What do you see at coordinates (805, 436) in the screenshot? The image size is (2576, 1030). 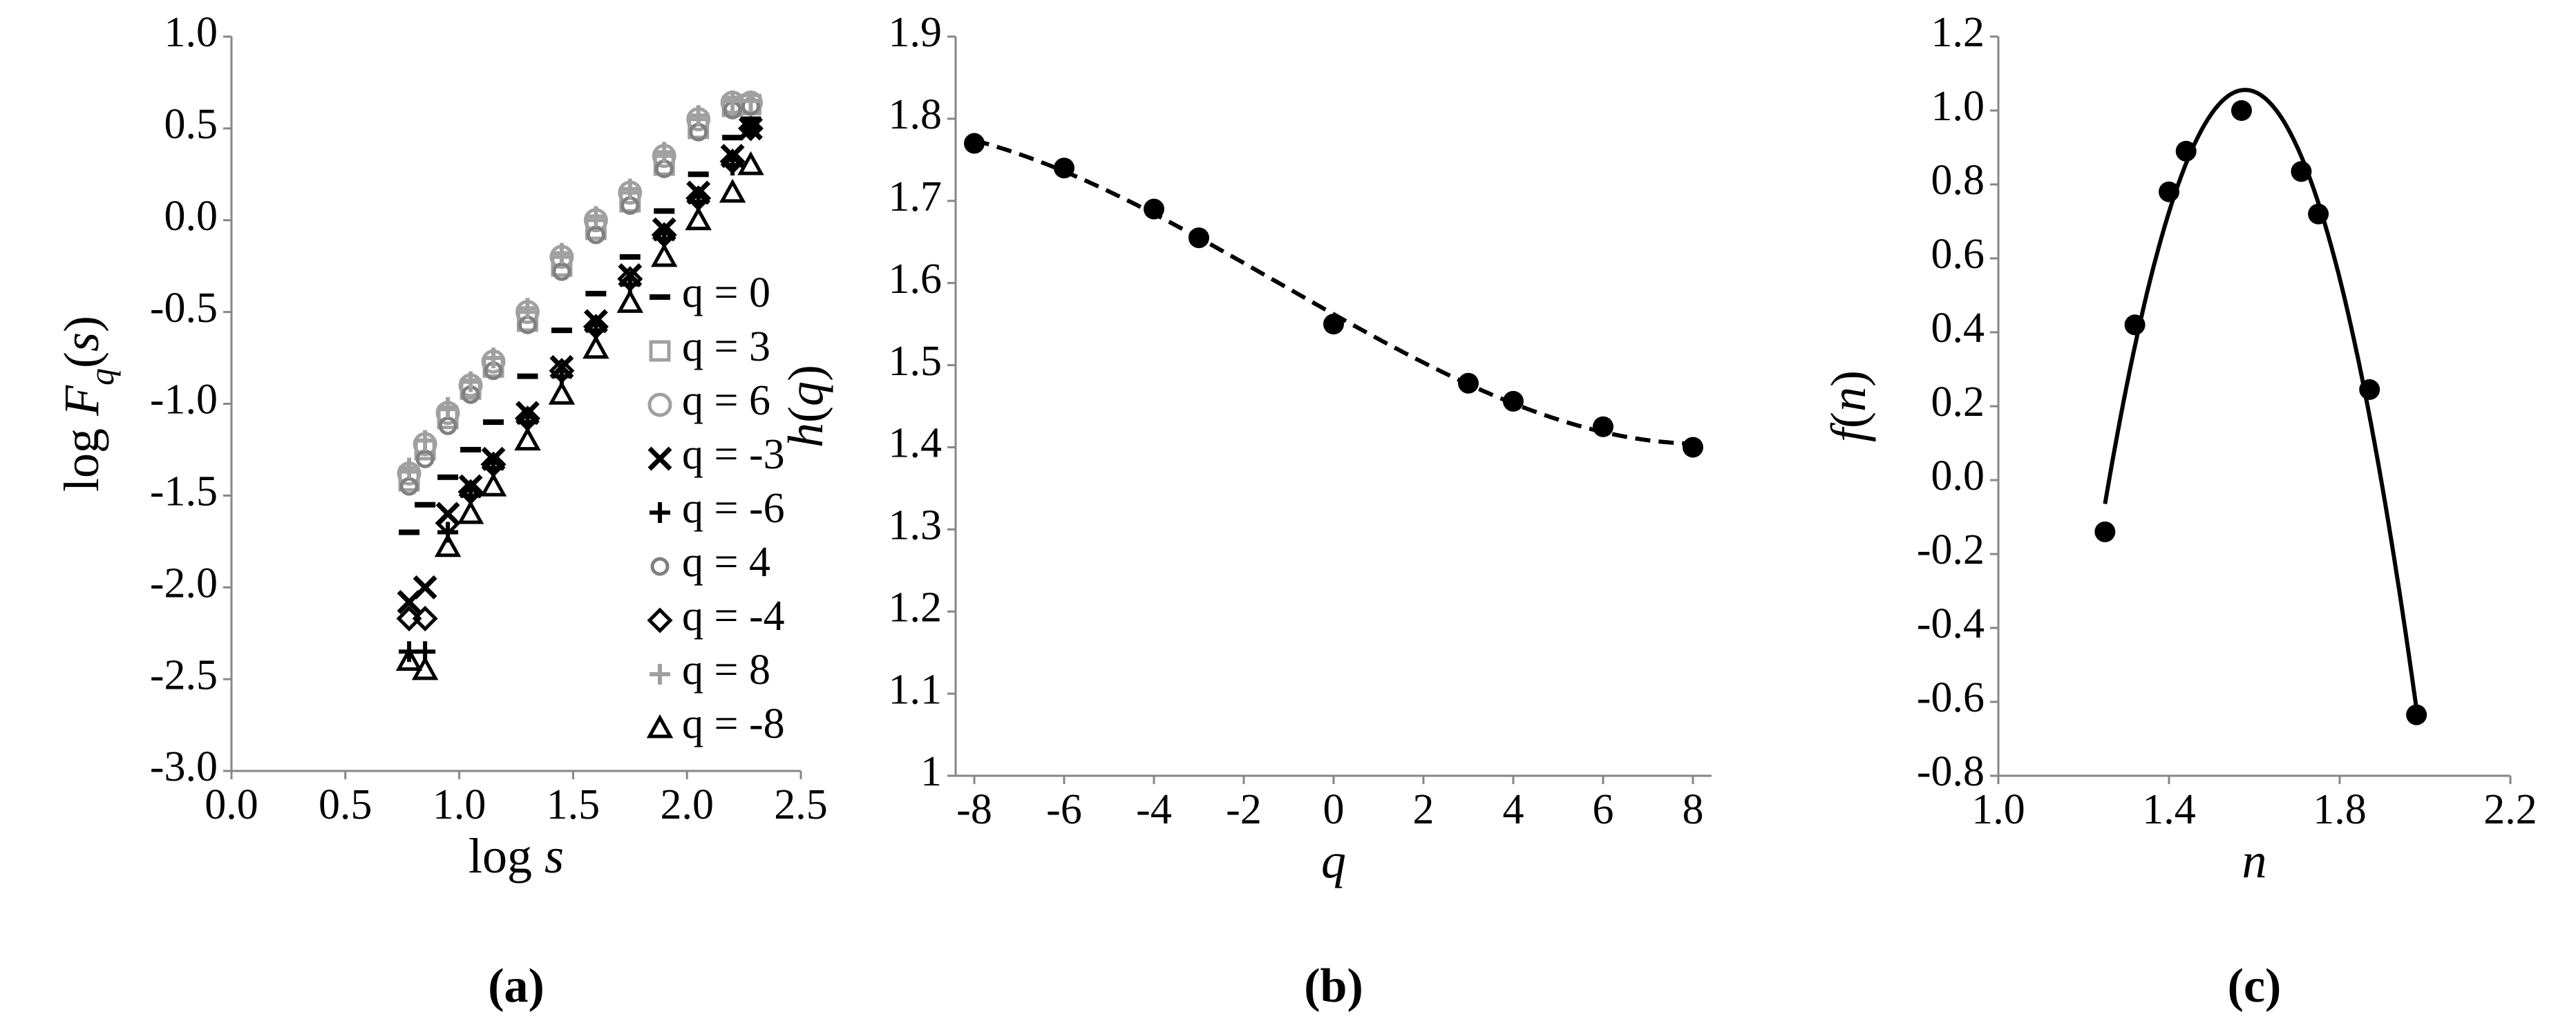 I see `y-axis-title-part: h` at bounding box center [805, 436].